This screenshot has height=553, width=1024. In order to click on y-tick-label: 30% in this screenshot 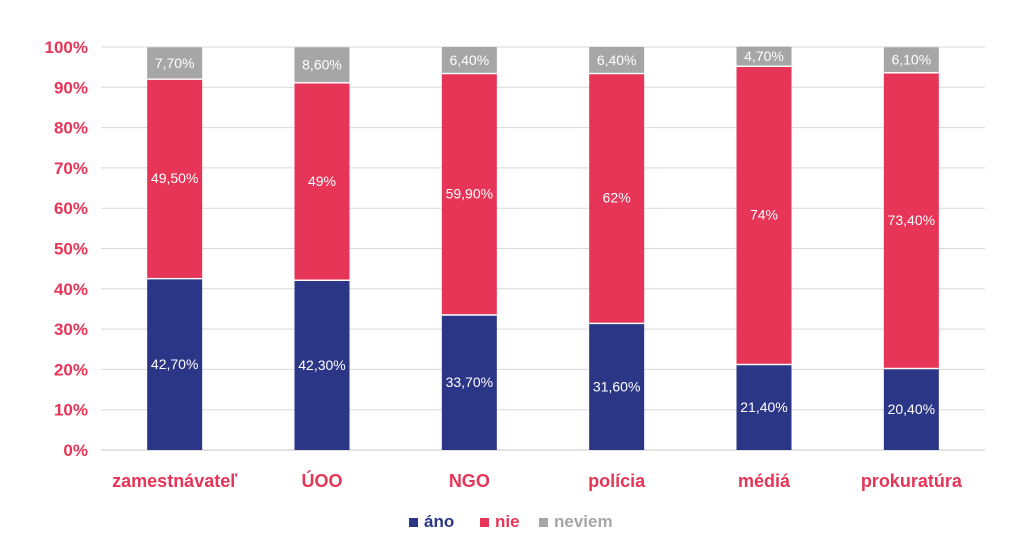, I will do `click(71, 329)`.